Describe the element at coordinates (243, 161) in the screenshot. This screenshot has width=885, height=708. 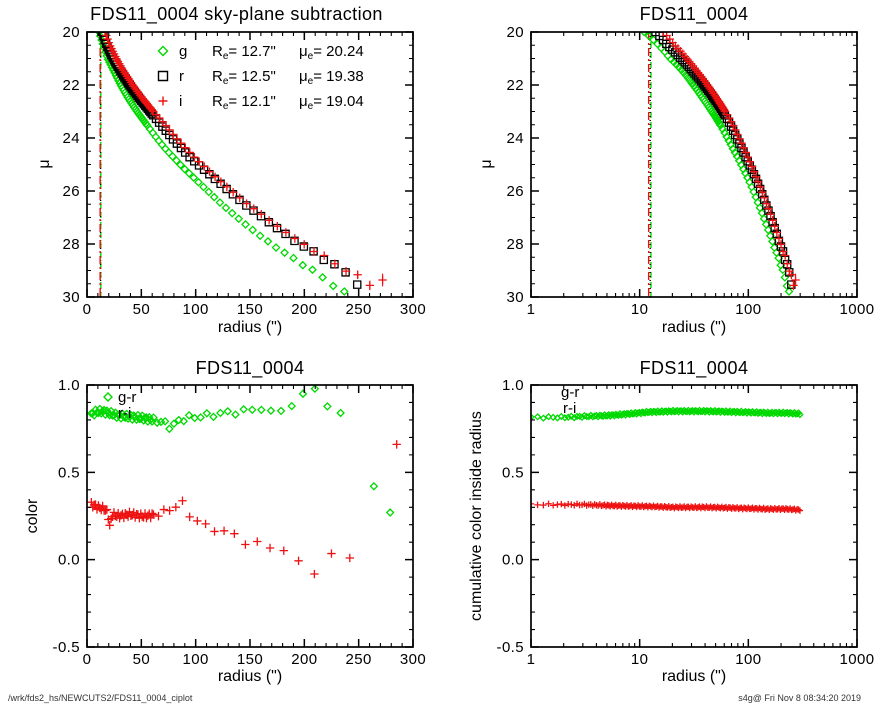
I see `series-i-markers` at that location.